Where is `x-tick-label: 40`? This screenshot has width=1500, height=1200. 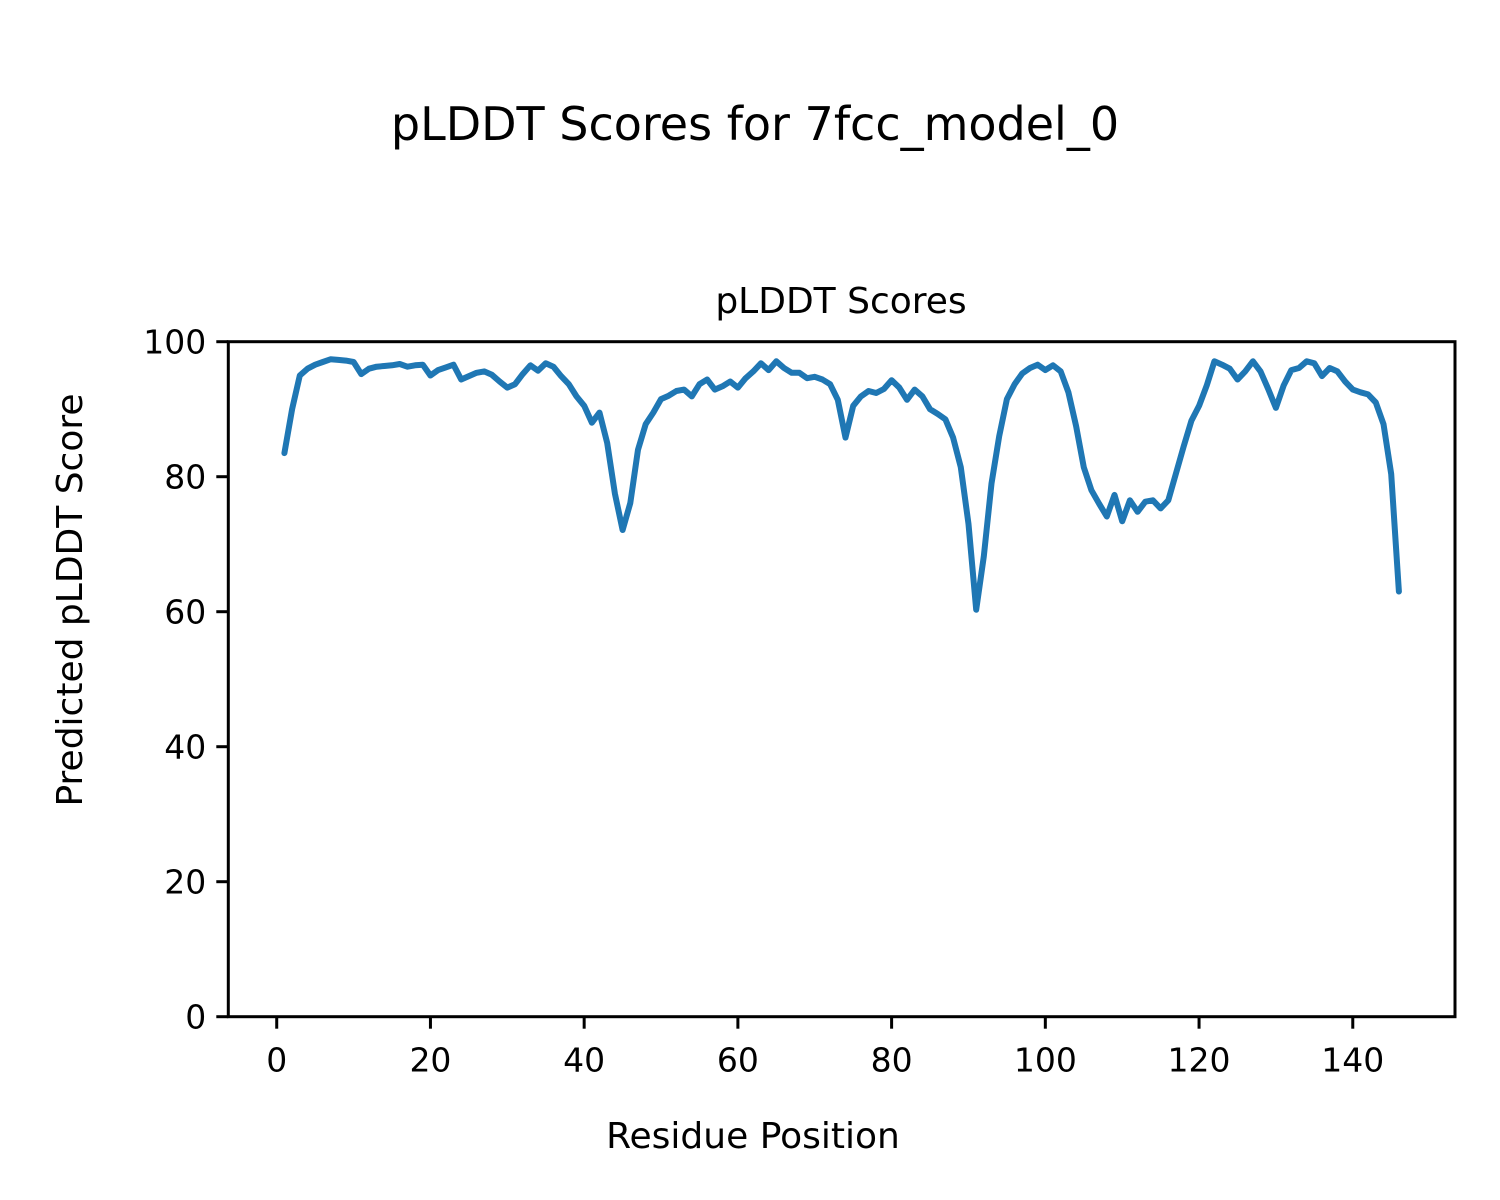
x-tick-label: 40 is located at coordinates (584, 1060).